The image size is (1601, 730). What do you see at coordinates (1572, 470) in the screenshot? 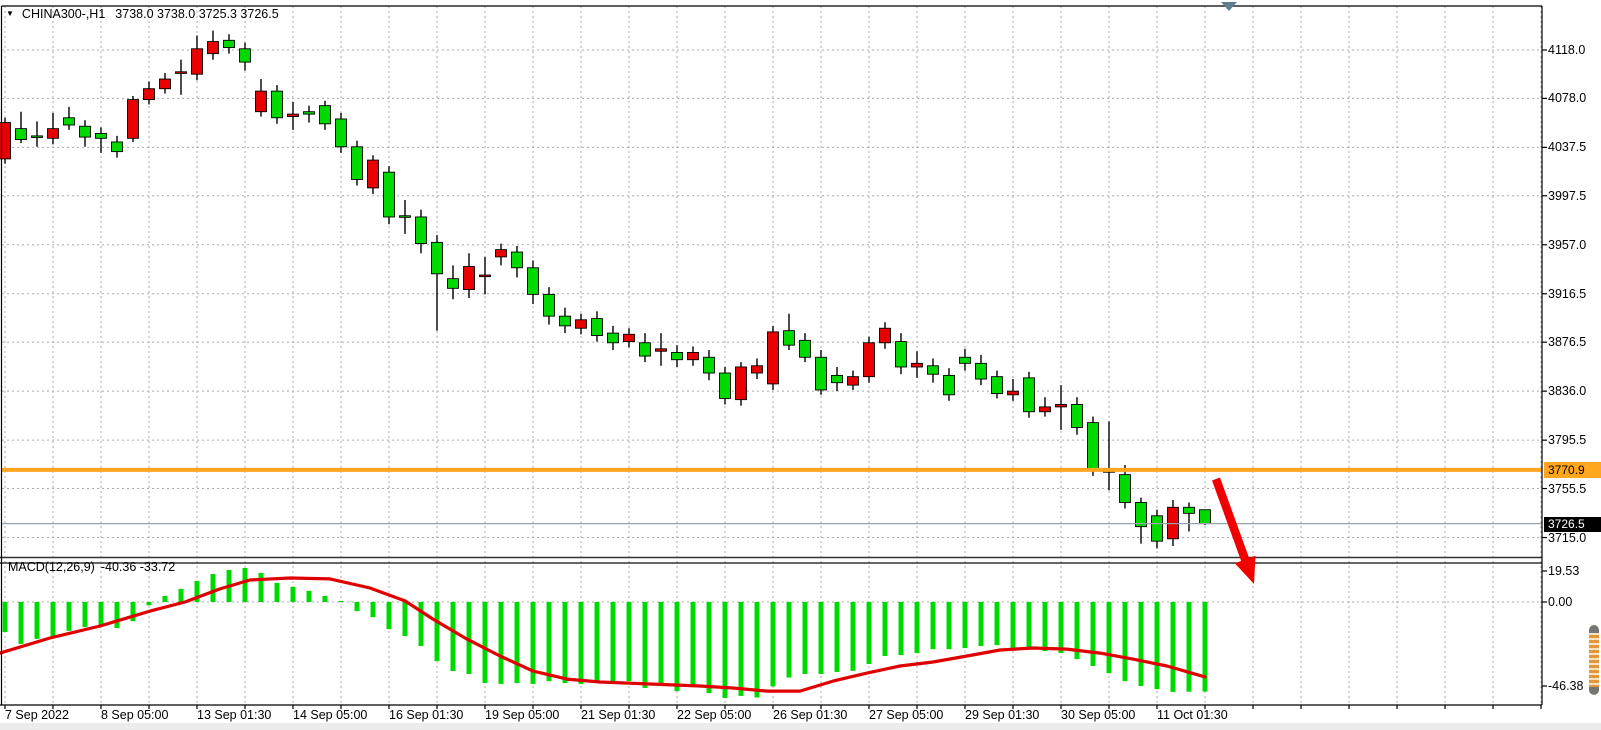
I see `resistance-price-tag: 3770.9` at bounding box center [1572, 470].